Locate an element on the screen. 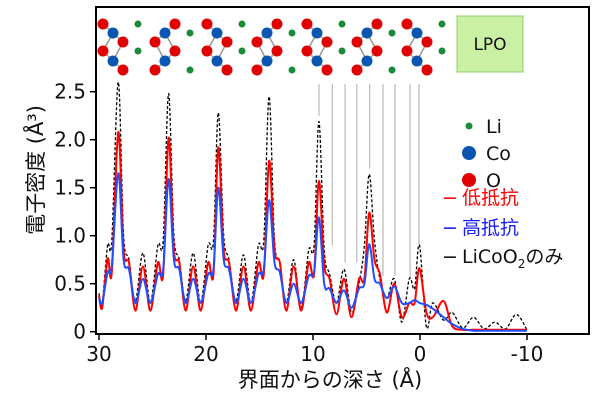  legend-marker-low: − is located at coordinates (450, 198).